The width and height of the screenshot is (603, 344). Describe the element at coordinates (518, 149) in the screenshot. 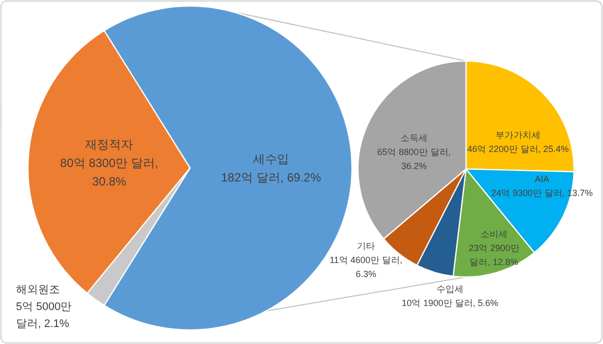

I see `data-label: 46억 2200만 달러, 25.4%` at that location.